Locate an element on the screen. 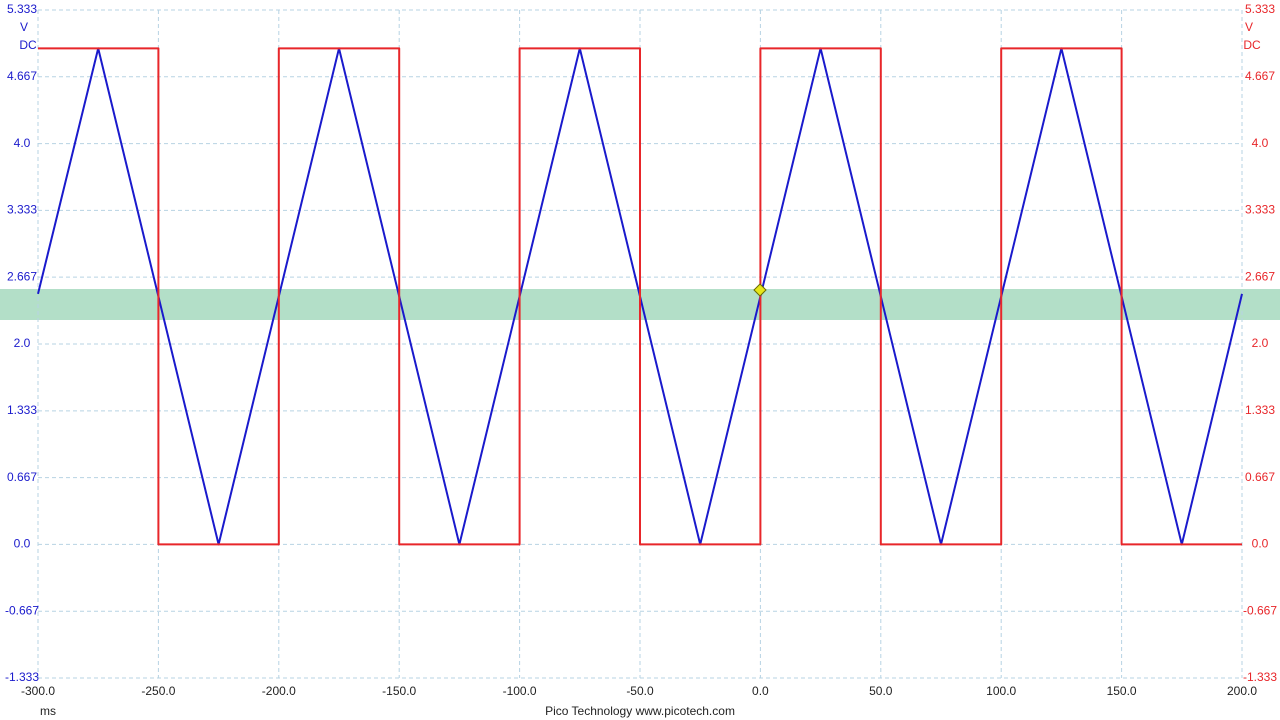 The height and width of the screenshot is (720, 1280). y-tick-label: 4.667 is located at coordinates (22, 76).